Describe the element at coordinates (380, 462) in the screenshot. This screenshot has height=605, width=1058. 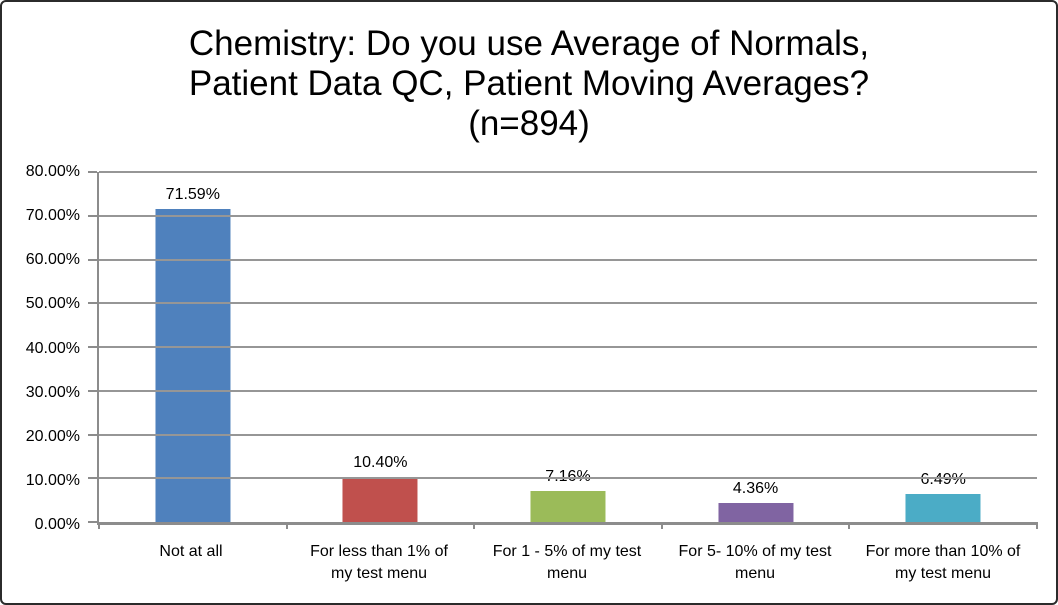
I see `bar-value-label: 10.40%` at that location.